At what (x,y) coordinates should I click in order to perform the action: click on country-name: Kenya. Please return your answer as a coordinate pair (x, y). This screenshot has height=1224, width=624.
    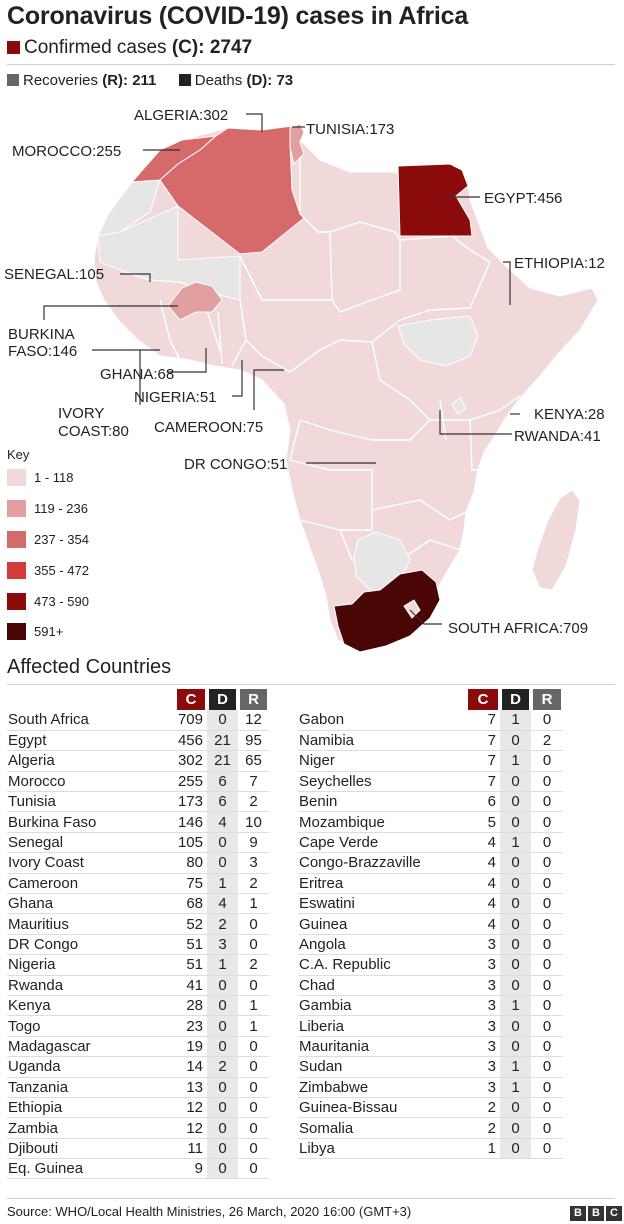
    Looking at the image, I should click on (89, 1006).